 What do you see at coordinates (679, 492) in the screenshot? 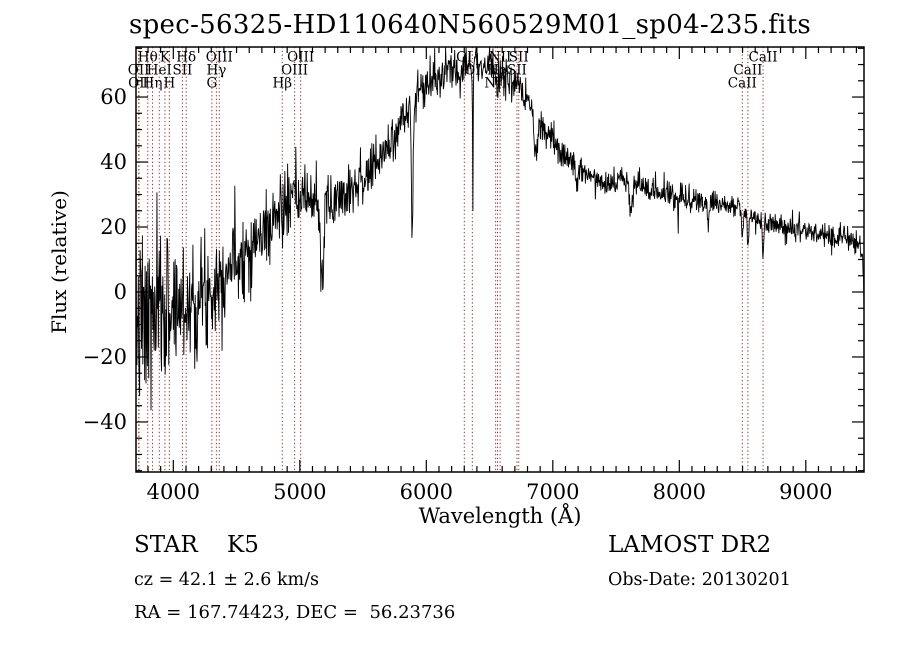
I see `x-tick-label: 8000` at bounding box center [679, 492].